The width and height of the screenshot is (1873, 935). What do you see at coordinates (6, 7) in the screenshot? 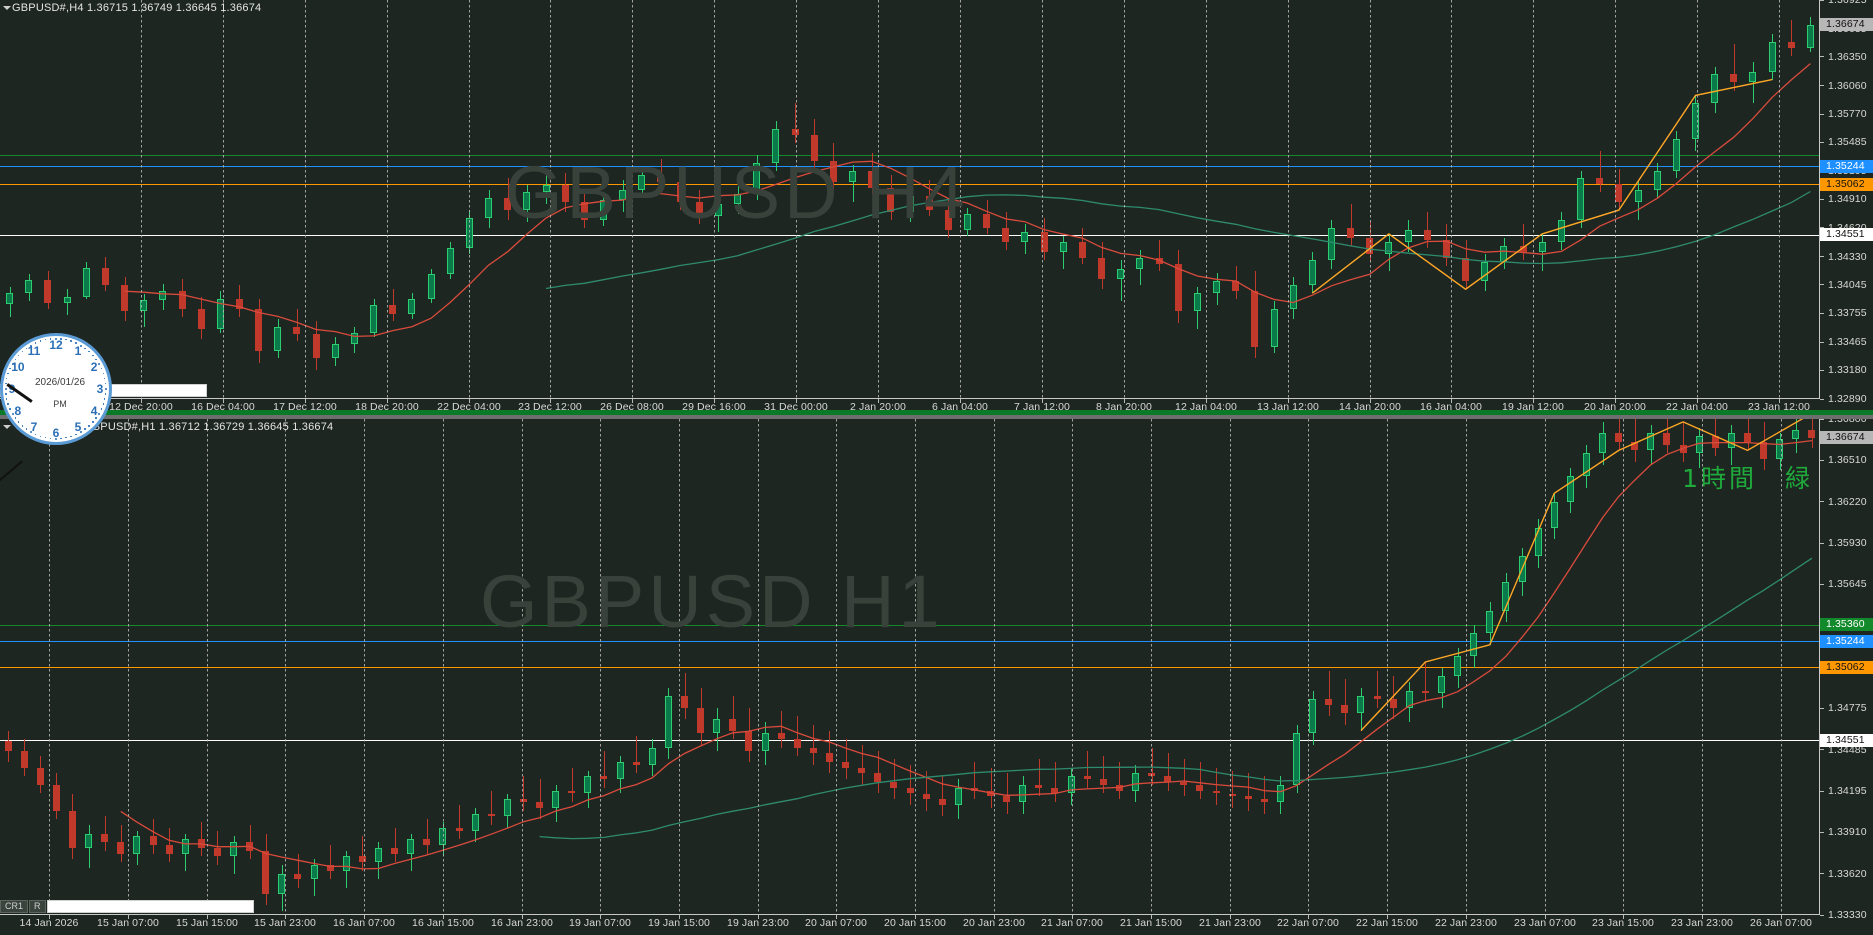
I see `chart-menu-arrow-icon-h4` at bounding box center [6, 7].